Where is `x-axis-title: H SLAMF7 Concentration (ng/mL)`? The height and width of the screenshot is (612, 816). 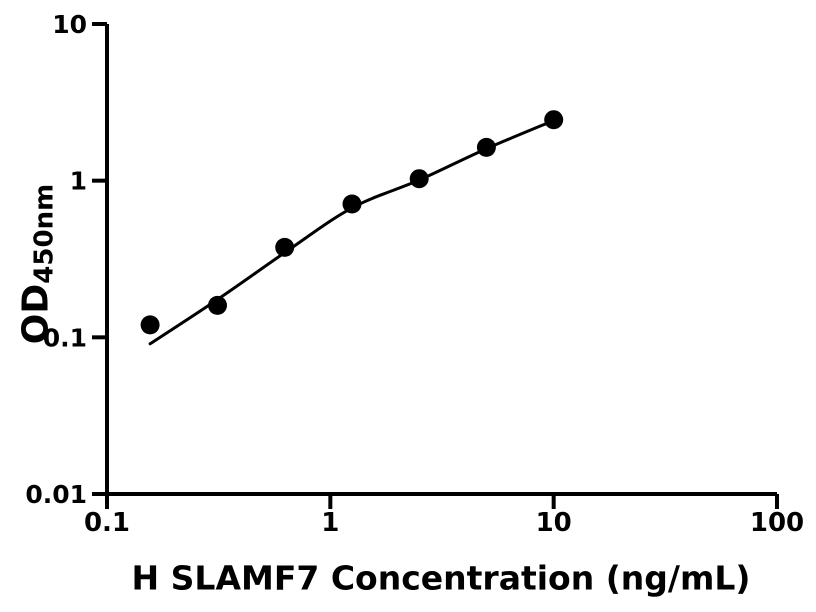
x-axis-title: H SLAMF7 Concentration (ng/mL) is located at coordinates (441, 578).